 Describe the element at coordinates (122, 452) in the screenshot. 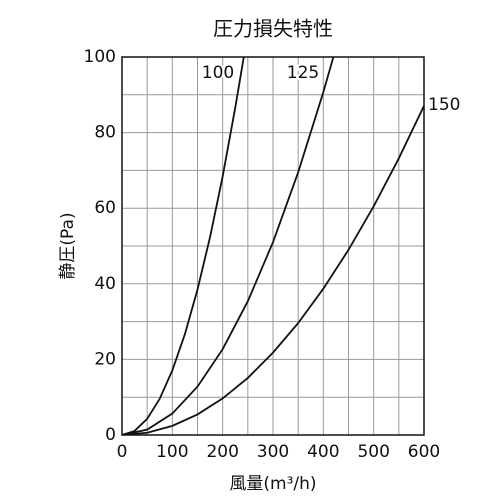

I see `x-tick-label: 0` at that location.